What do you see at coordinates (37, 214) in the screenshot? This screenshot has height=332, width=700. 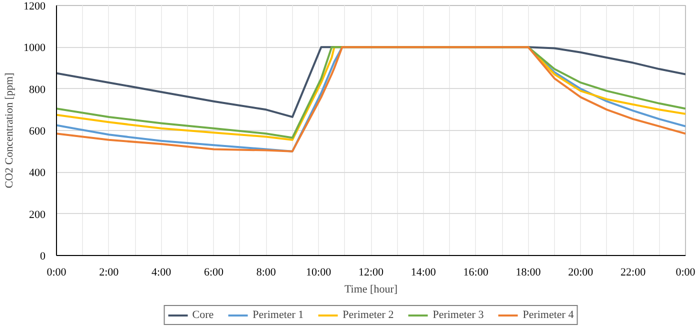 I see `y-tick-label: 200` at bounding box center [37, 214].